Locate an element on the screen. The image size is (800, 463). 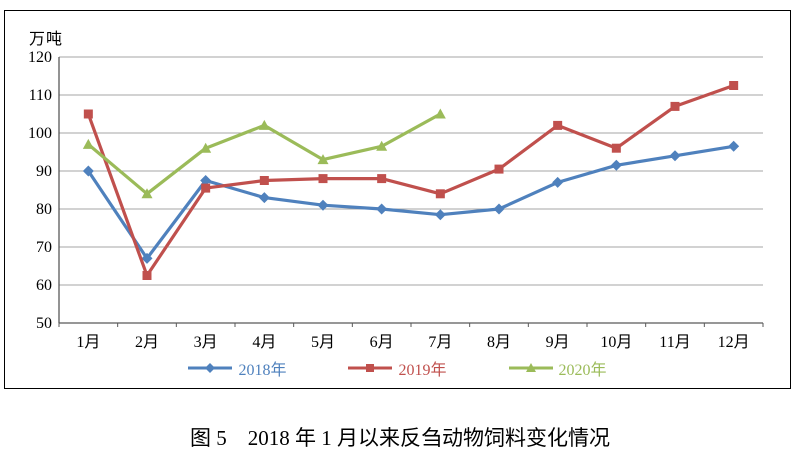
legend-item-2019: 2019年 is located at coordinates (397, 368).